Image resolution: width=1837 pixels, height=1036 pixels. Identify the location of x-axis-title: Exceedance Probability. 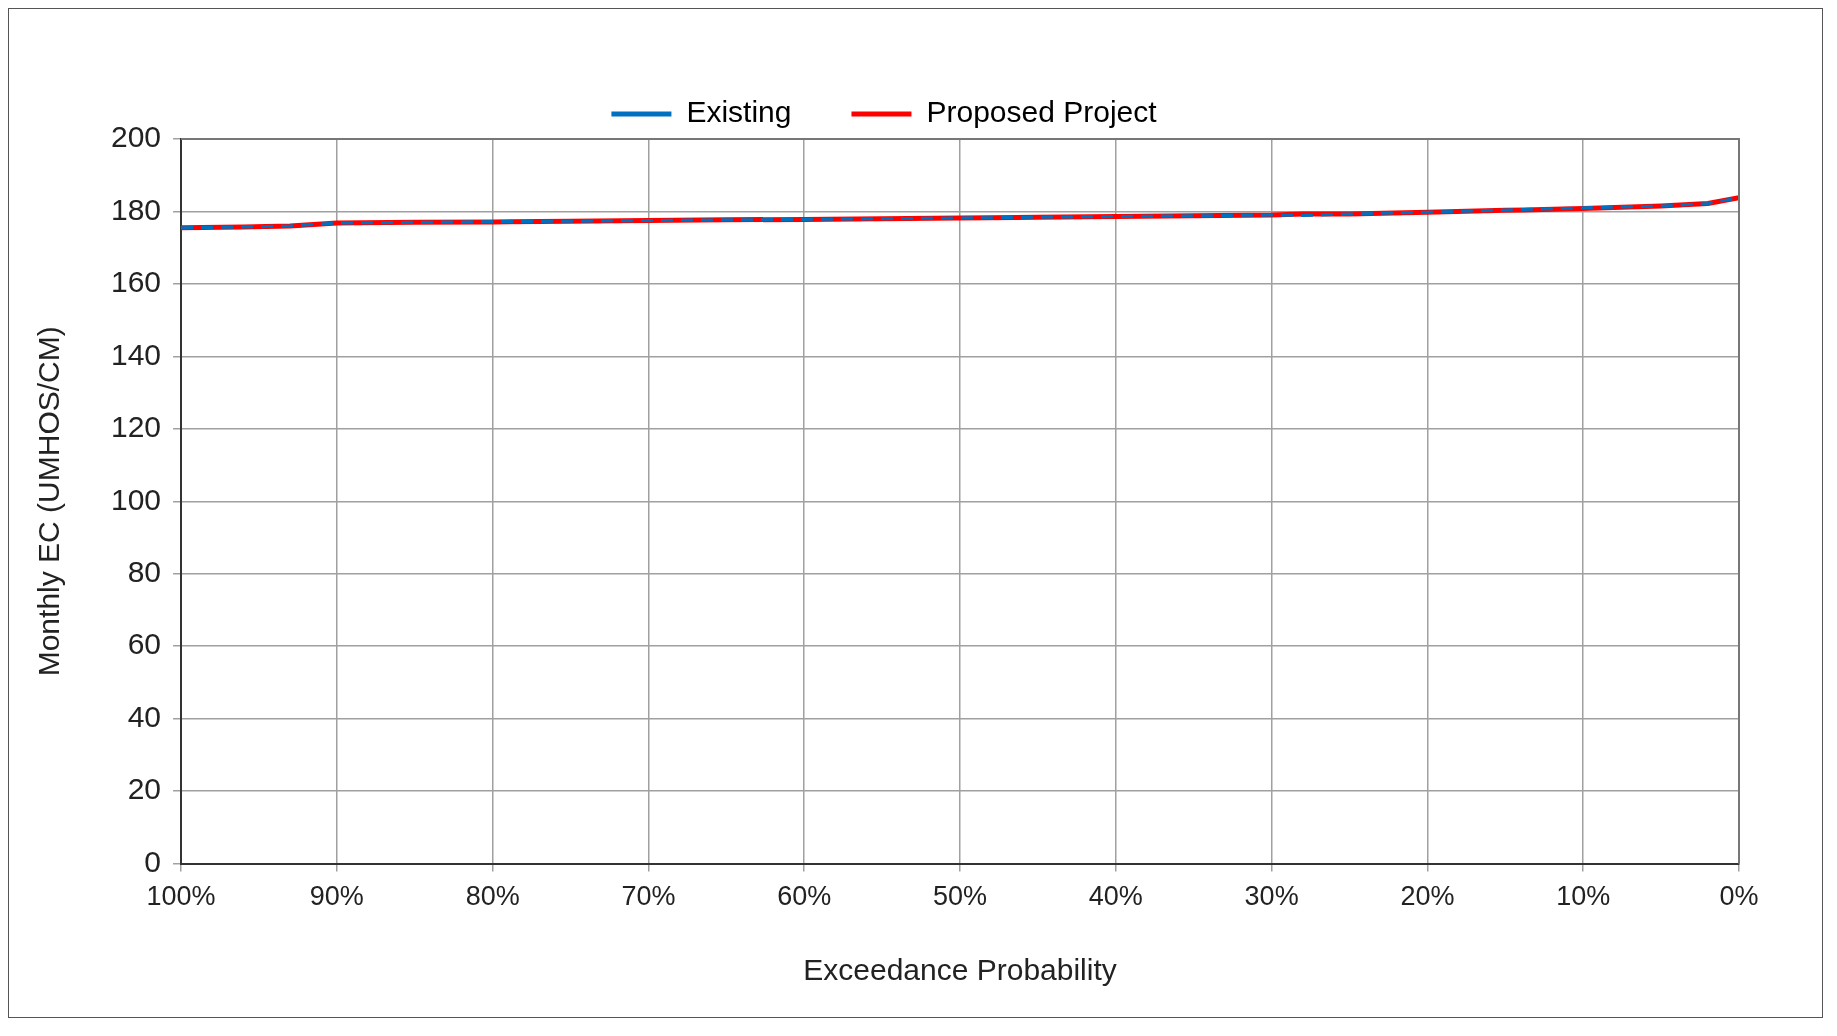
(960, 970).